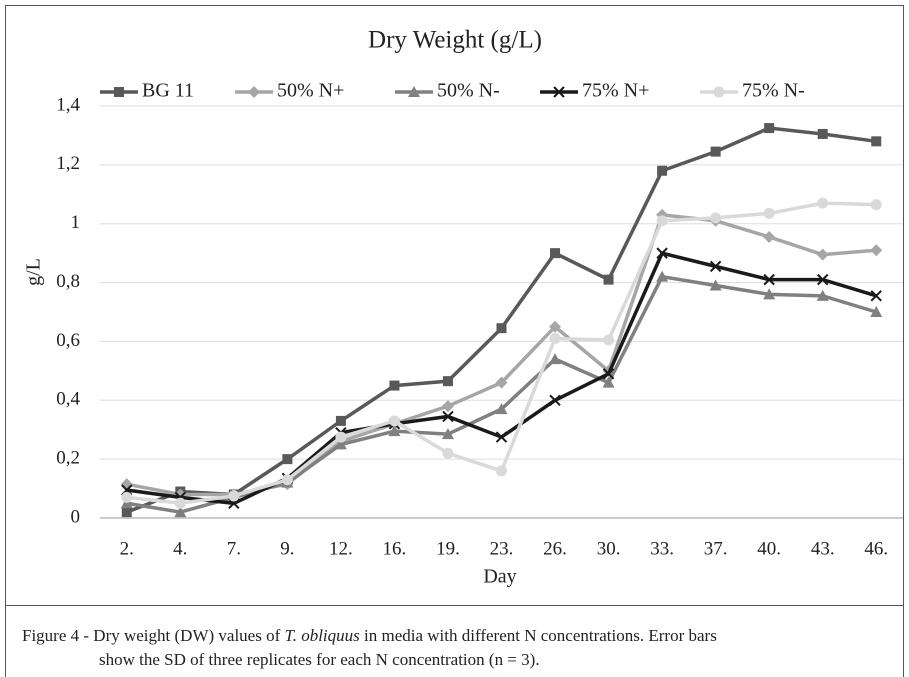  I want to click on caption-species: T. obliquus, so click(322, 635).